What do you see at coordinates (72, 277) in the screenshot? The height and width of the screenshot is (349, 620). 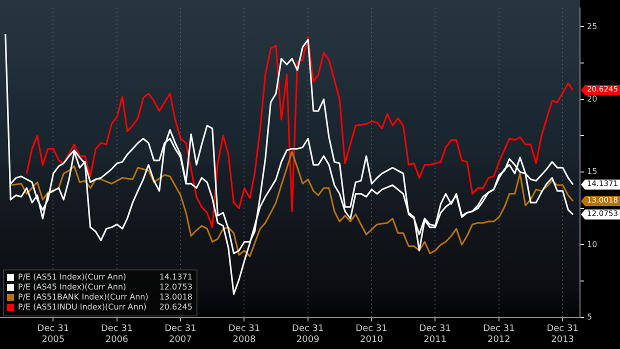 I see `legend-label: P/E (AS51 Index)(Curr Ann)` at bounding box center [72, 277].